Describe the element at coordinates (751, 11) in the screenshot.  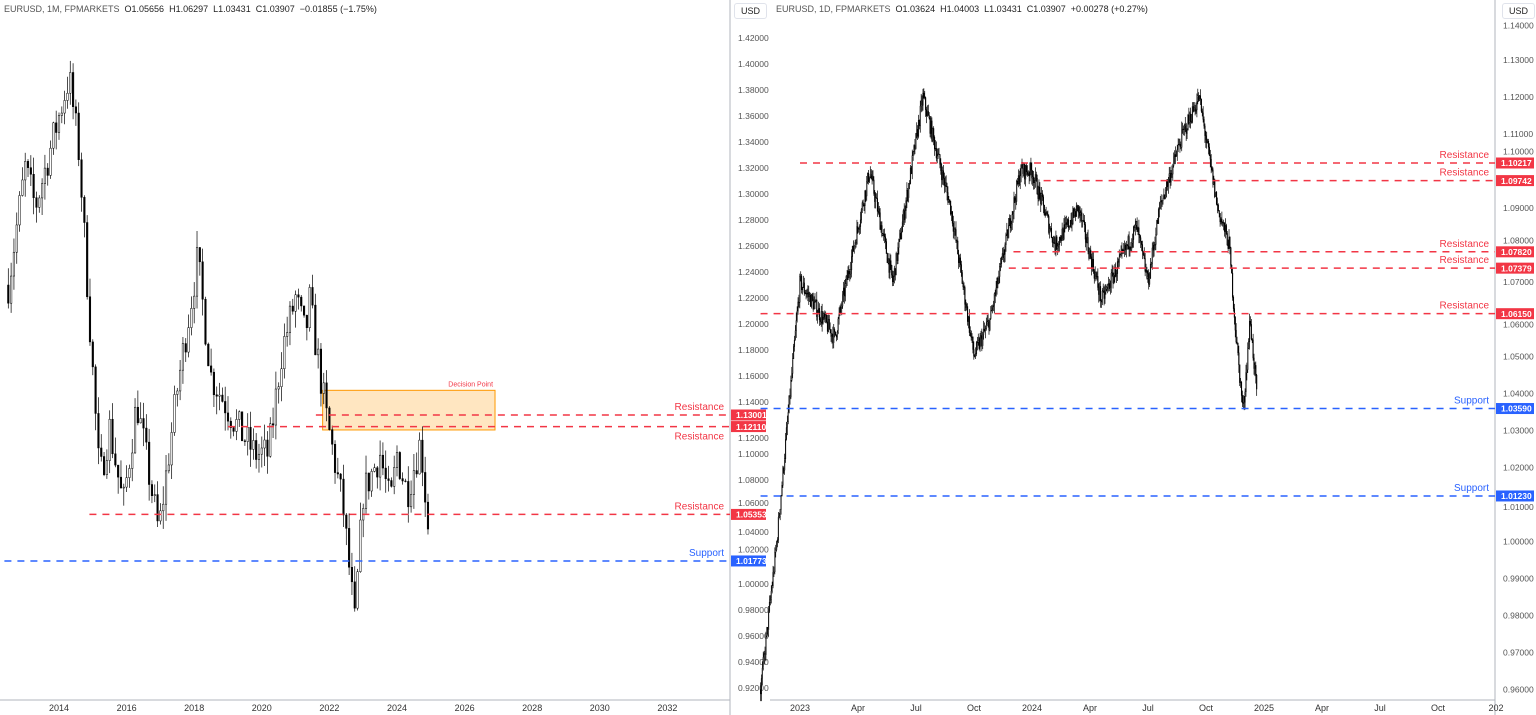
I see `left-currency-button: USD` at that location.